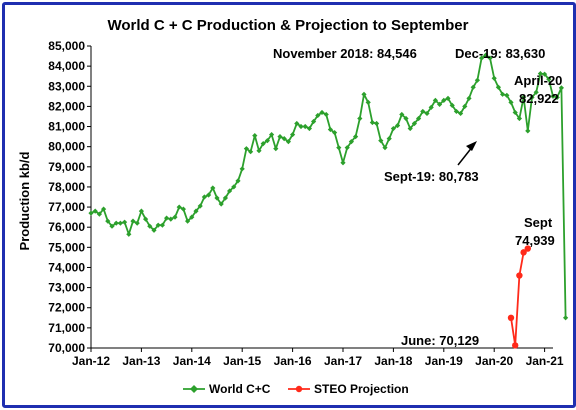 This screenshot has height=410, width=576. Describe the element at coordinates (66, 187) in the screenshot. I see `y-tick-label: 78,000` at that location.